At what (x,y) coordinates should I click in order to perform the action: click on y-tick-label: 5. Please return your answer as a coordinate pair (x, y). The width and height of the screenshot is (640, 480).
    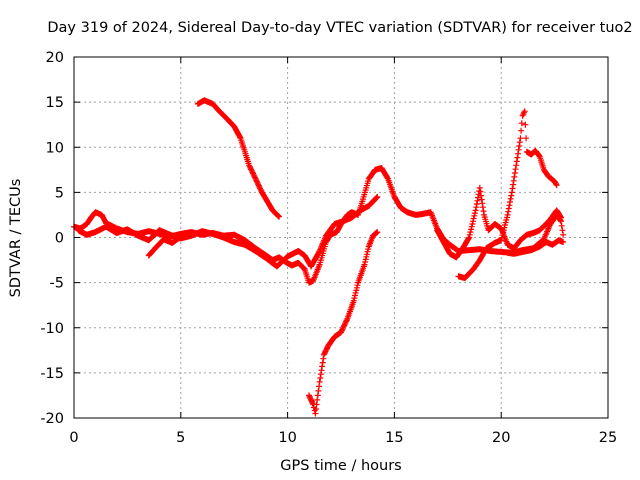
    Looking at the image, I should click on (59, 193).